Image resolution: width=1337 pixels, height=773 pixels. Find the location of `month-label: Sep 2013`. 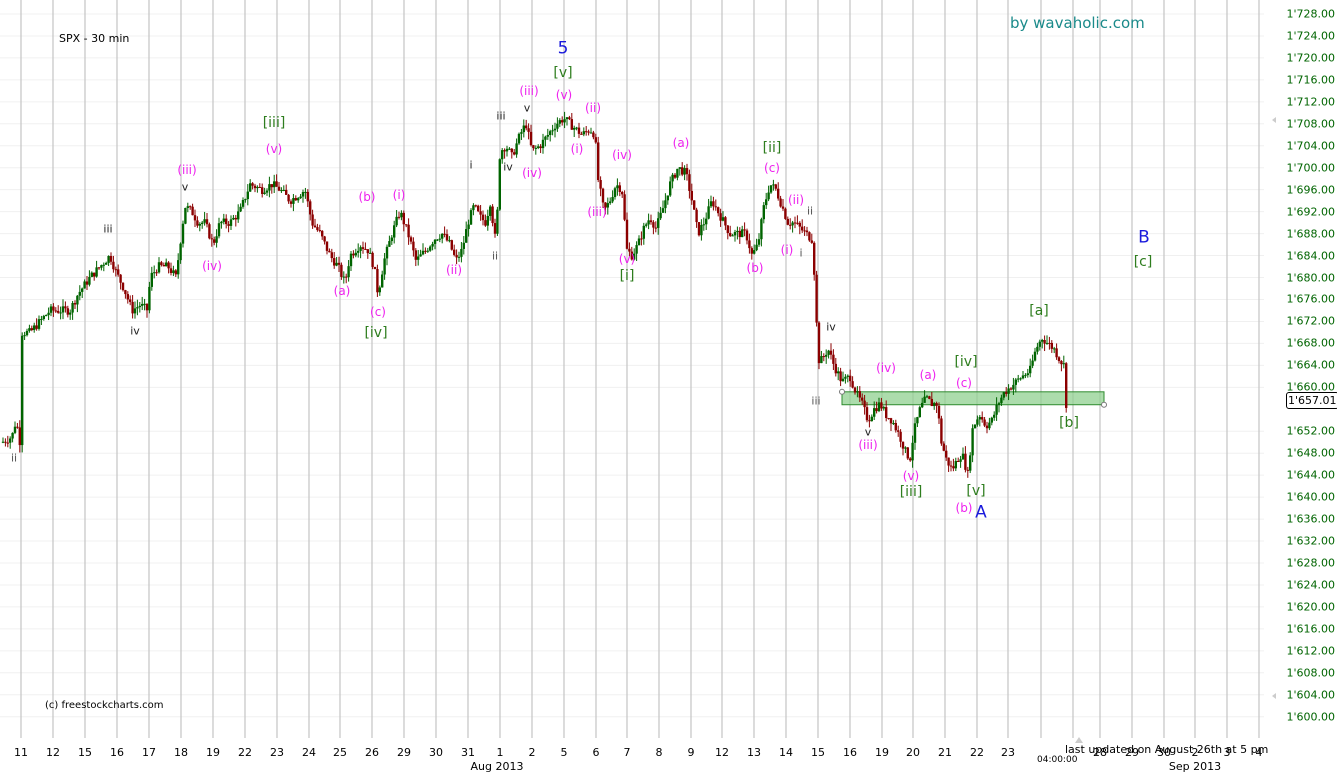

month-label: Sep 2013 is located at coordinates (1195, 766).